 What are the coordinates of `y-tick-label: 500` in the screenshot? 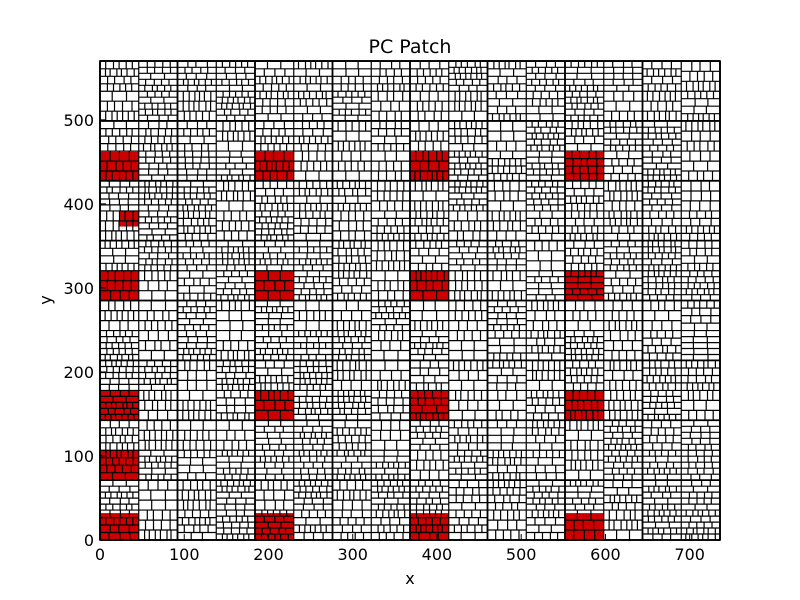 It's located at (78, 120).